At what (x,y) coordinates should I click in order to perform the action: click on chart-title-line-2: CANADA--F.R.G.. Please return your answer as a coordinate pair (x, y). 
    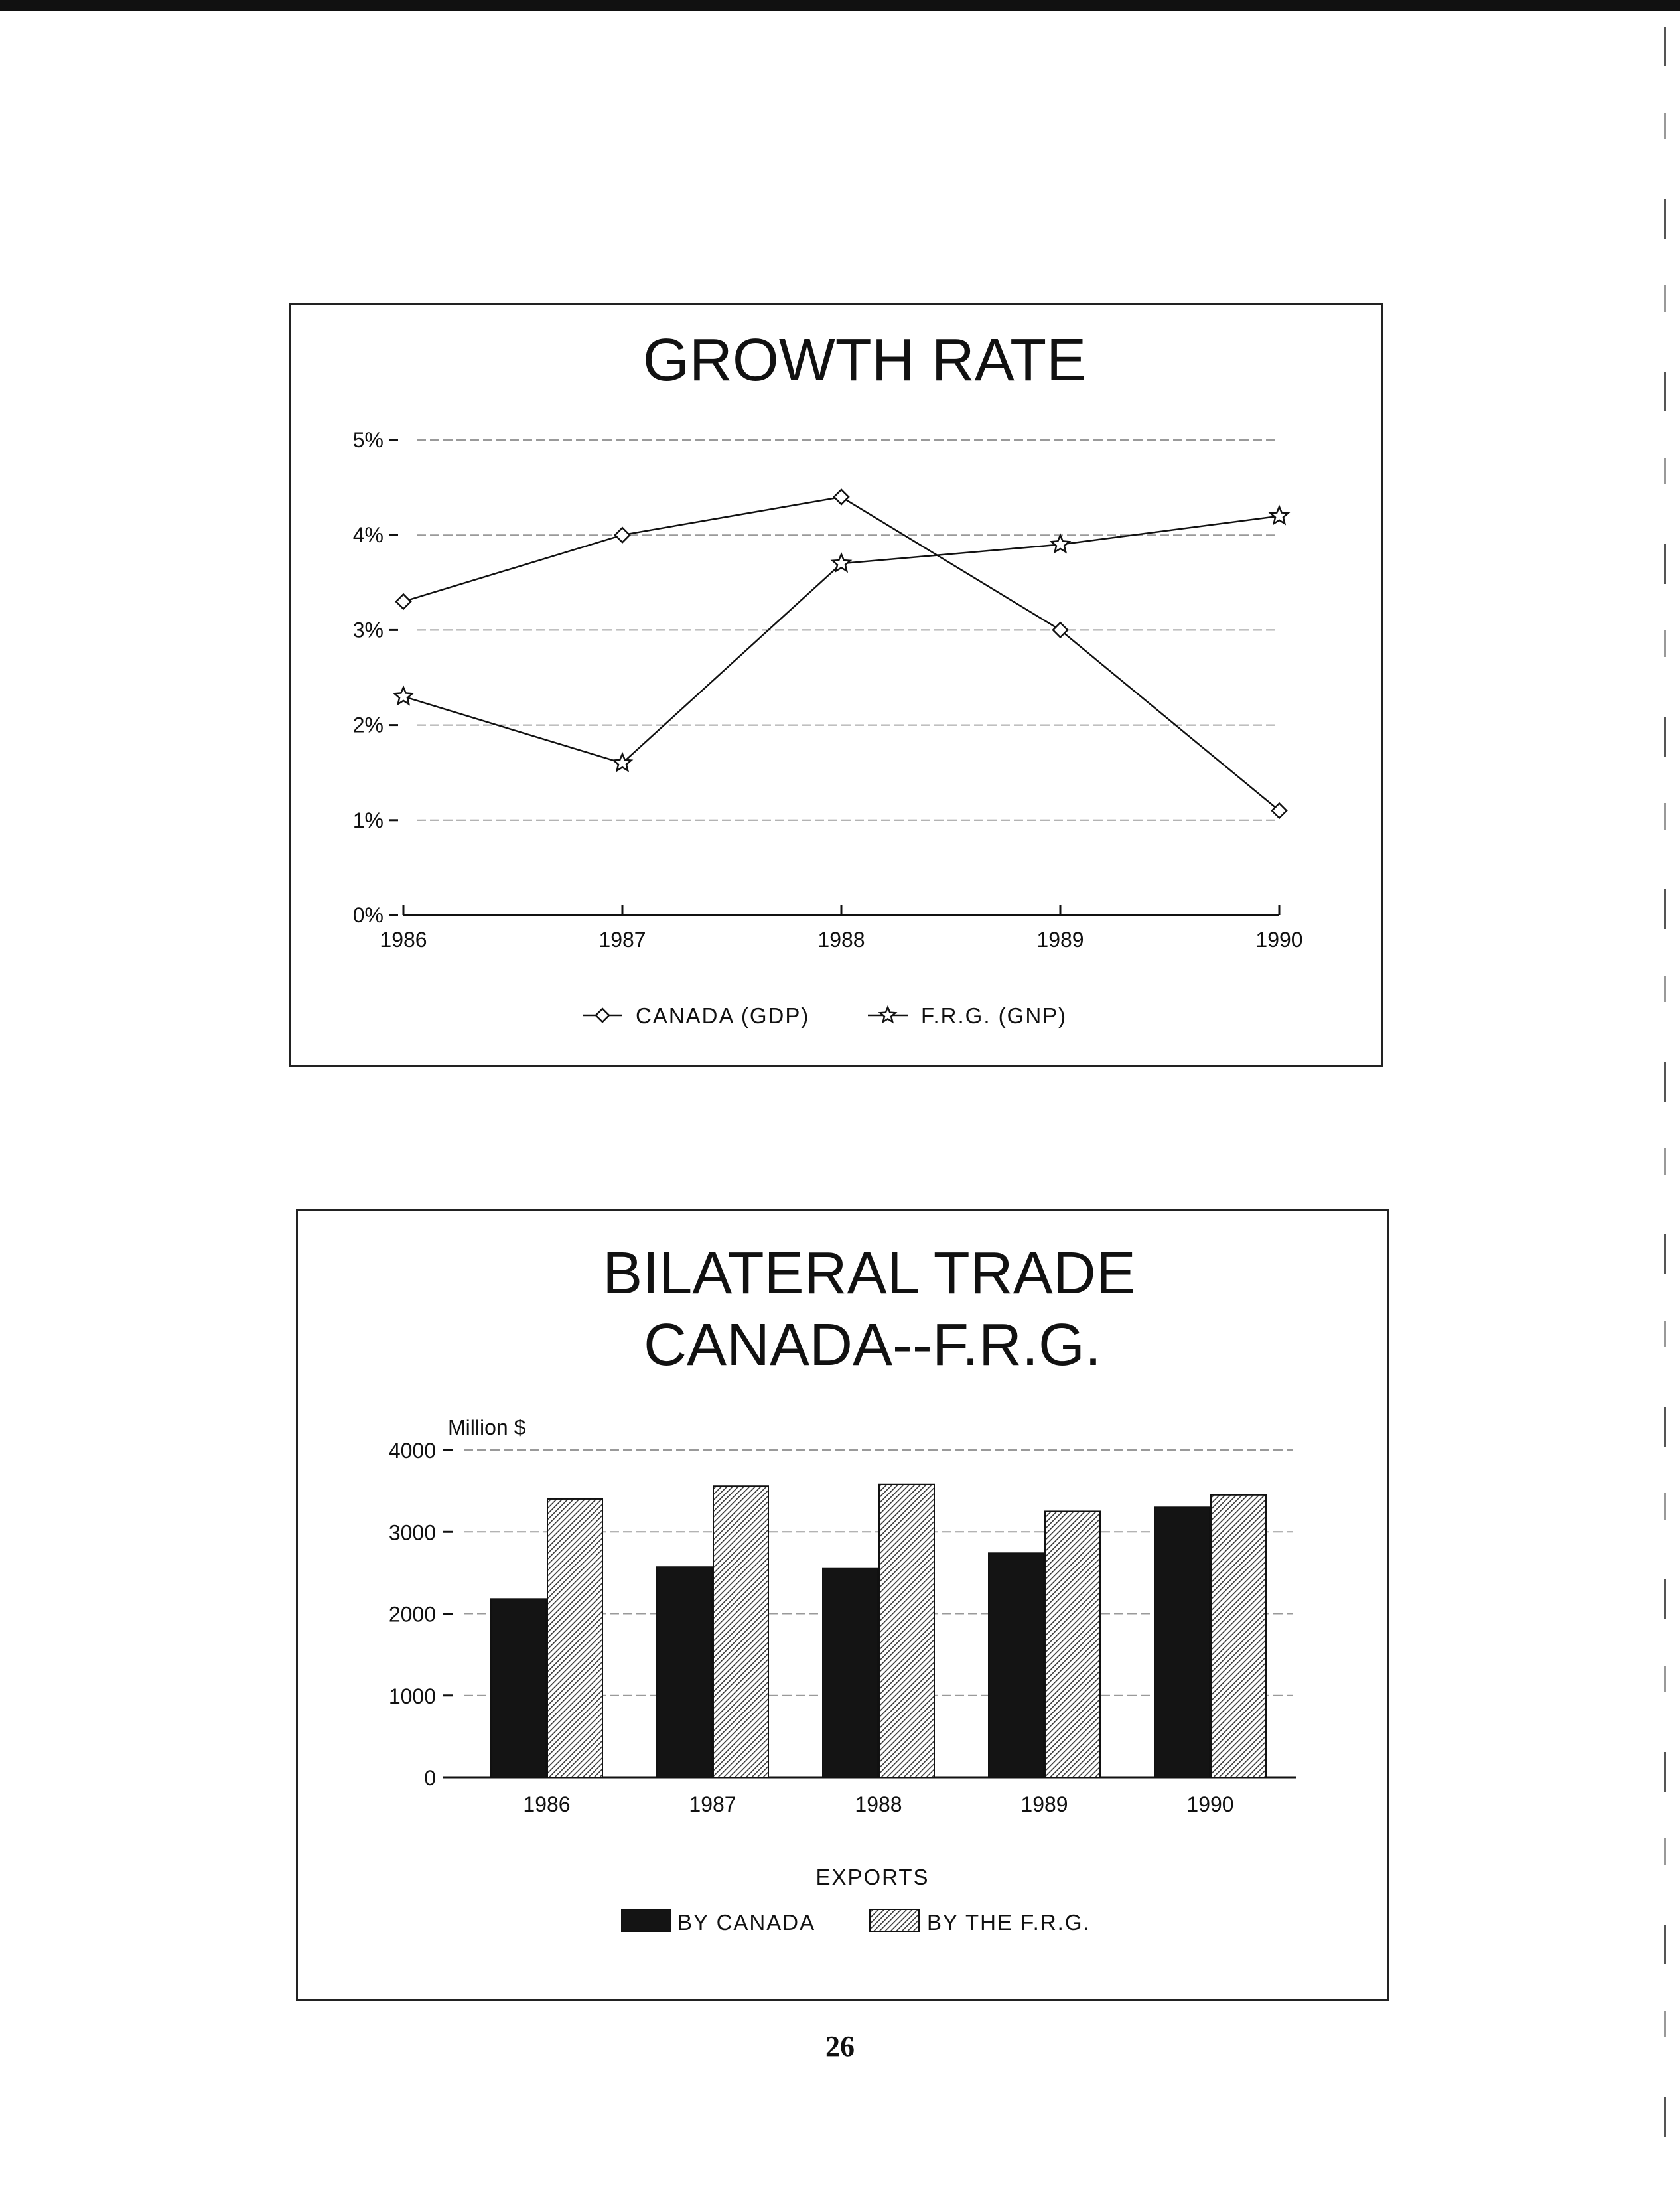
    Looking at the image, I should click on (872, 1345).